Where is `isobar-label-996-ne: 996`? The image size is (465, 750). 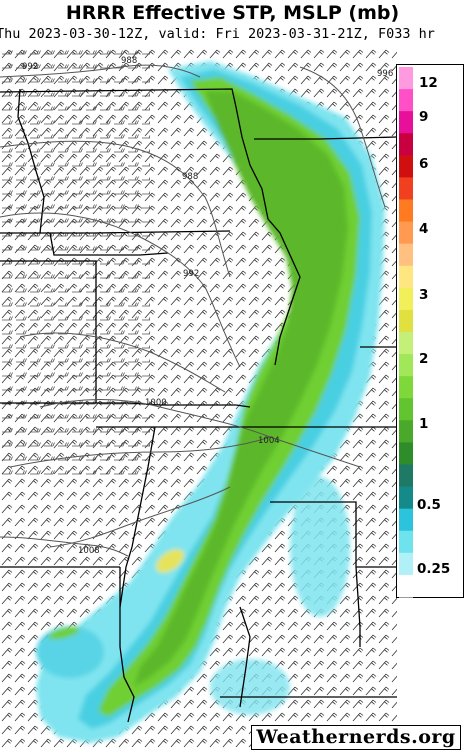
isobar-label-996-ne: 996 is located at coordinates (385, 74).